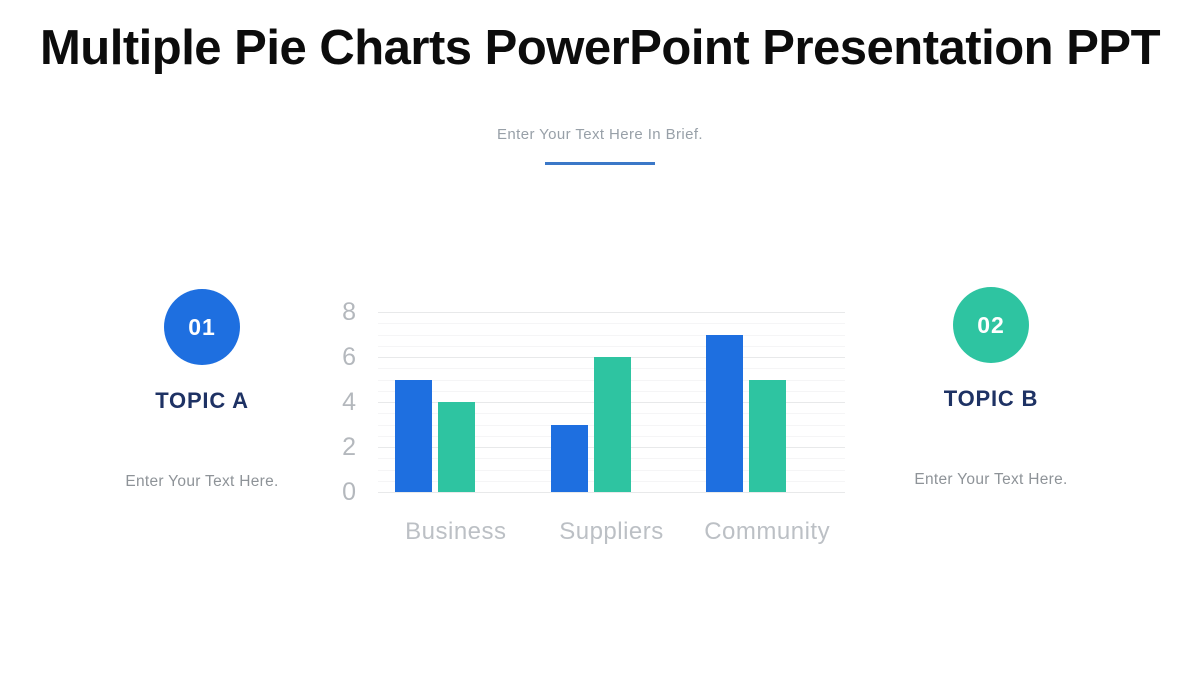 Image resolution: width=1200 pixels, height=675 pixels. What do you see at coordinates (202, 400) in the screenshot?
I see `topic-a-title: TOPIC A` at bounding box center [202, 400].